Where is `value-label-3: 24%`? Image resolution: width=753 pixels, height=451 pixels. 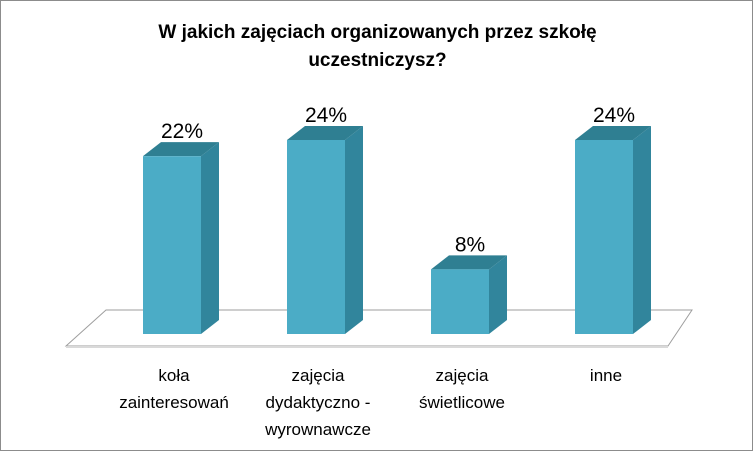 value-label-3: 24% is located at coordinates (614, 115).